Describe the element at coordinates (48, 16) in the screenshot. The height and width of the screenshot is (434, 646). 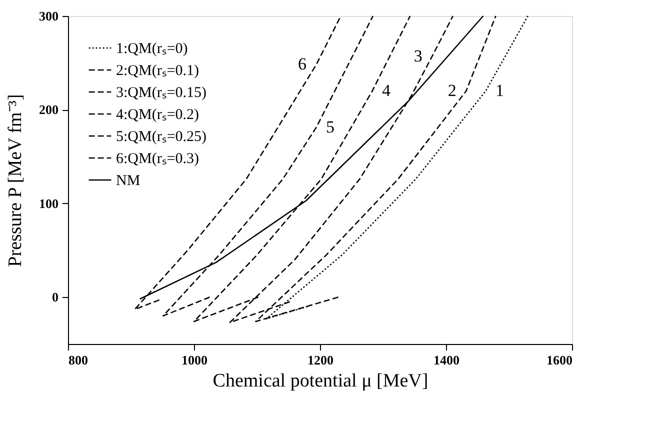
I see `y-tick-label: 300` at that location.